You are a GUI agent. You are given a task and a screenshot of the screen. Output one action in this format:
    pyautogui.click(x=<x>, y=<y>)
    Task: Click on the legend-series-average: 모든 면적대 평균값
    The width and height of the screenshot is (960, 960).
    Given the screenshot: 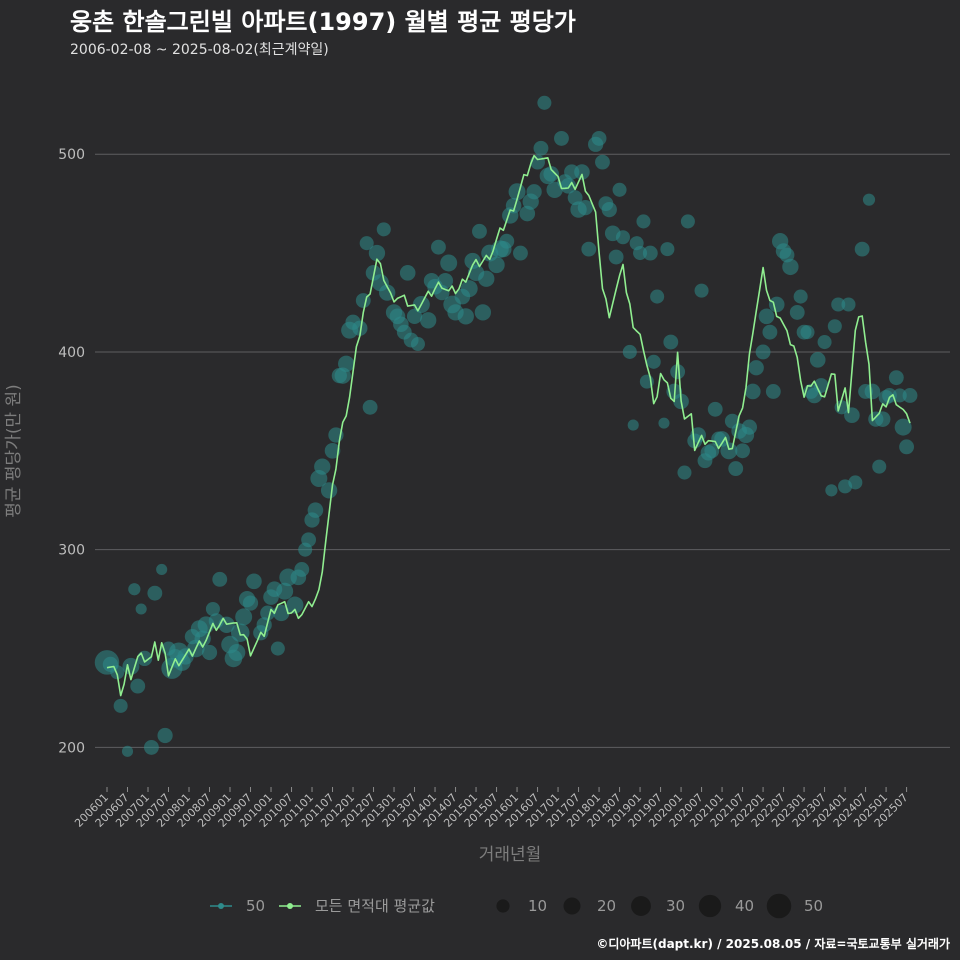 What is the action you would take?
    pyautogui.click(x=357, y=906)
    